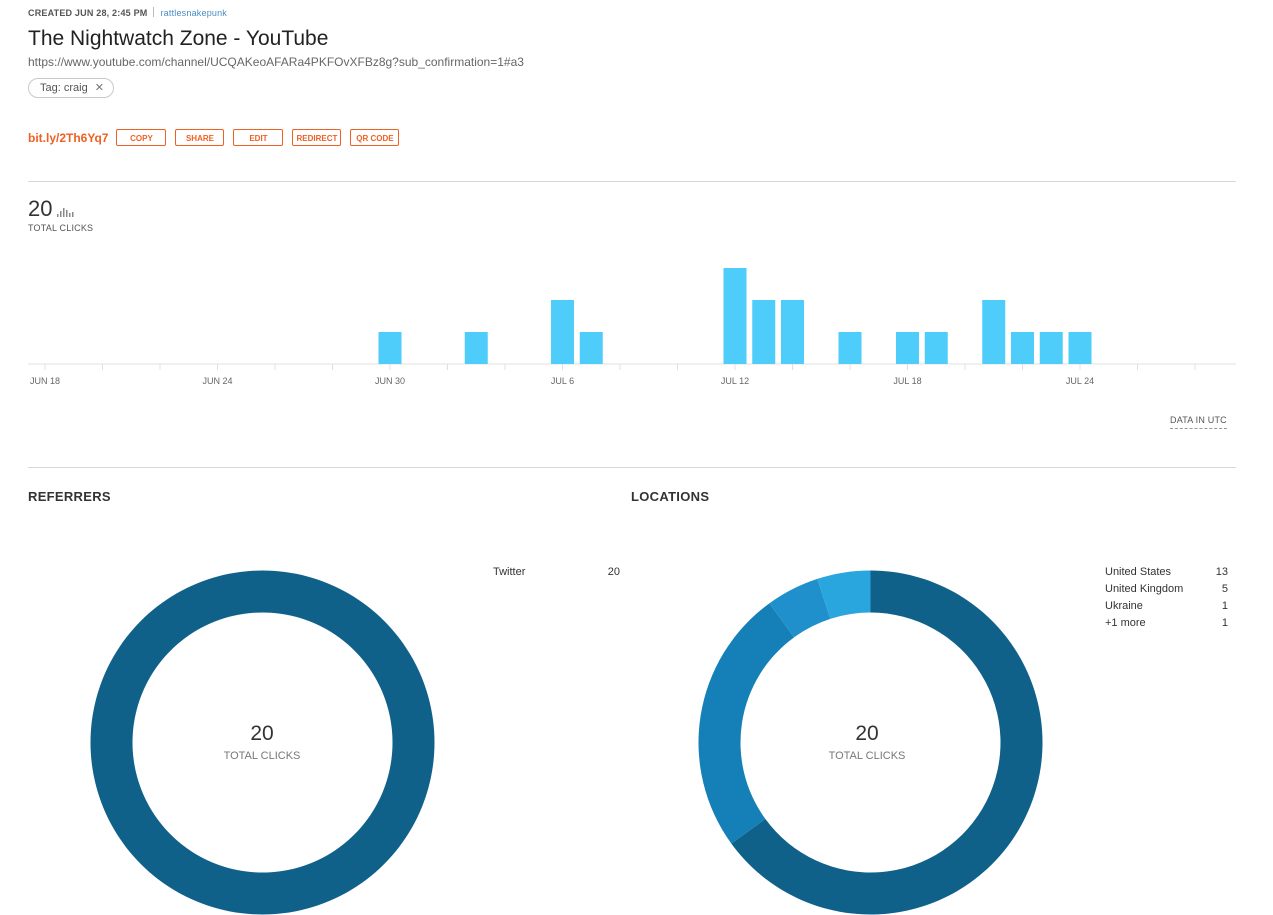 The image size is (1273, 915). Describe the element at coordinates (194, 13) in the screenshot. I see `username-link: rattlesnakepunk` at that location.